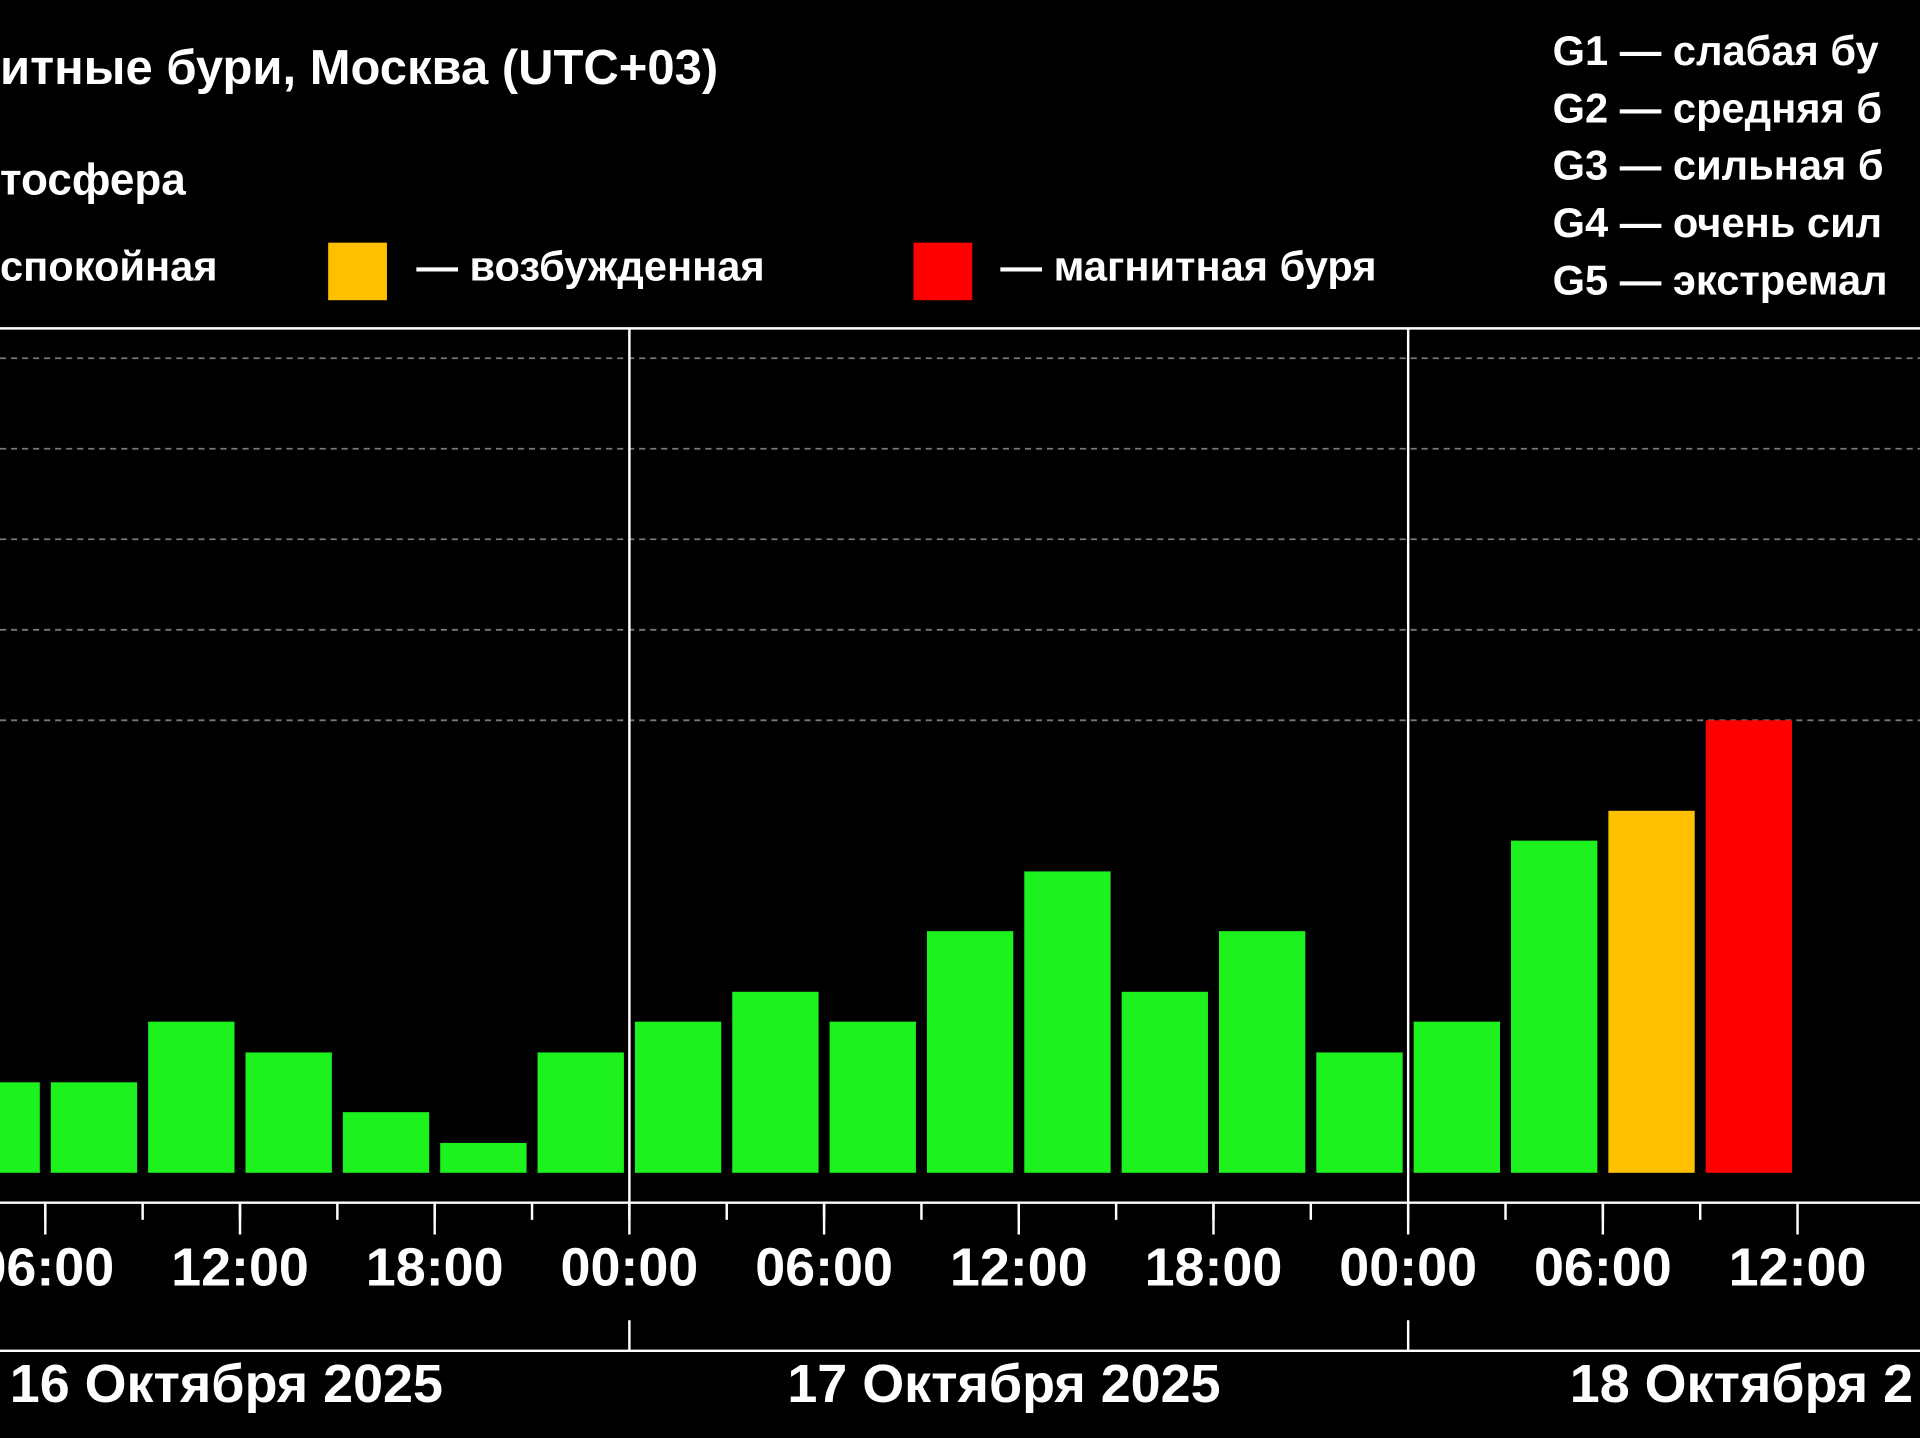 This screenshot has height=1438, width=1920. I want to click on chart-title: итные бури, Москва (UTC+03), so click(359, 68).